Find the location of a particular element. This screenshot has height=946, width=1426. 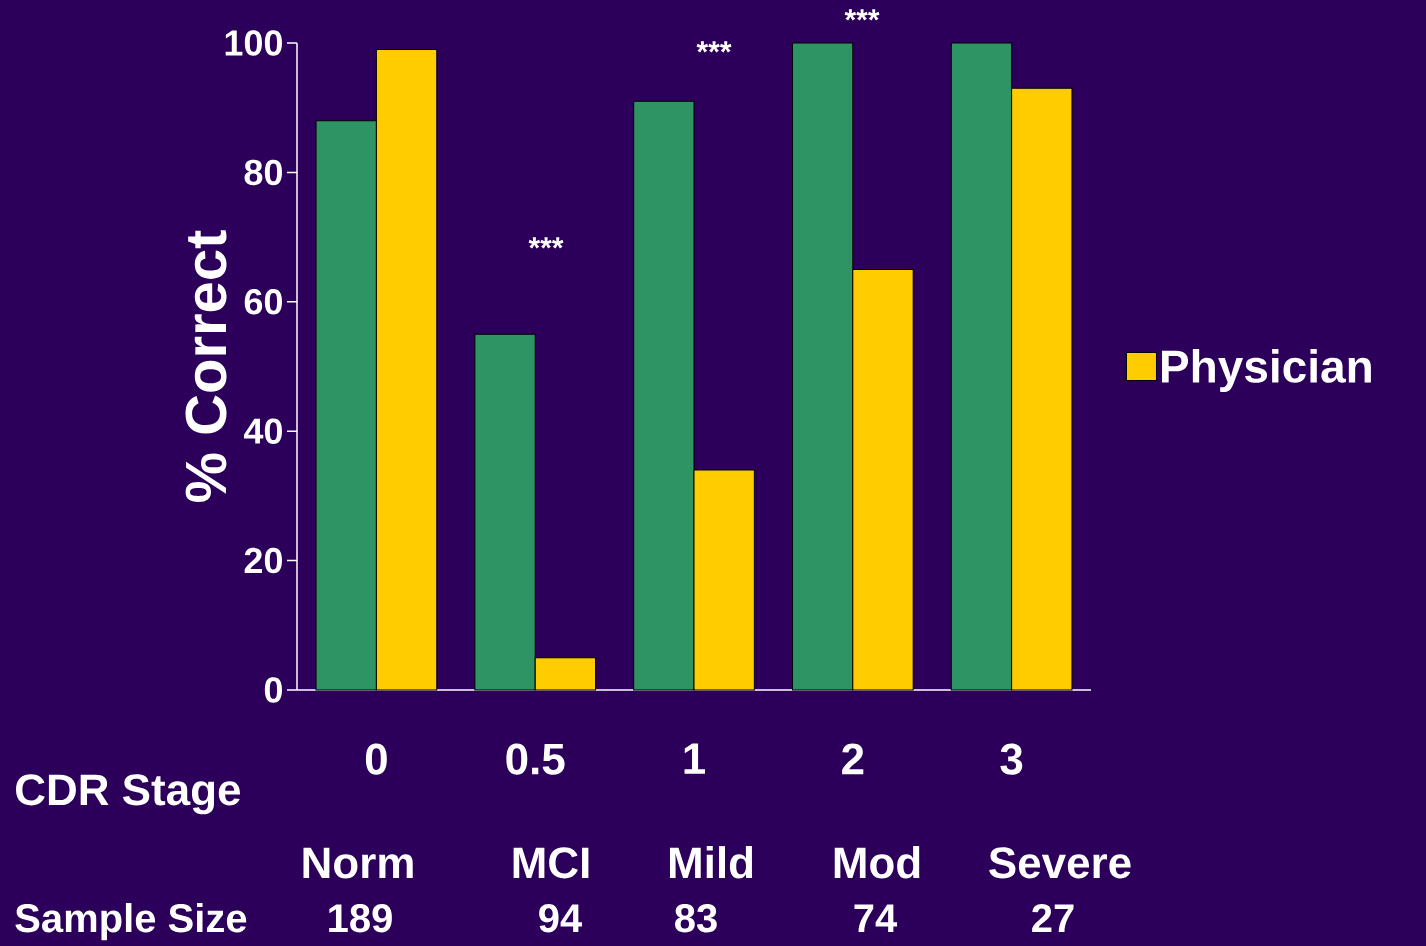

x-tick-label: 3 is located at coordinates (1011, 759).